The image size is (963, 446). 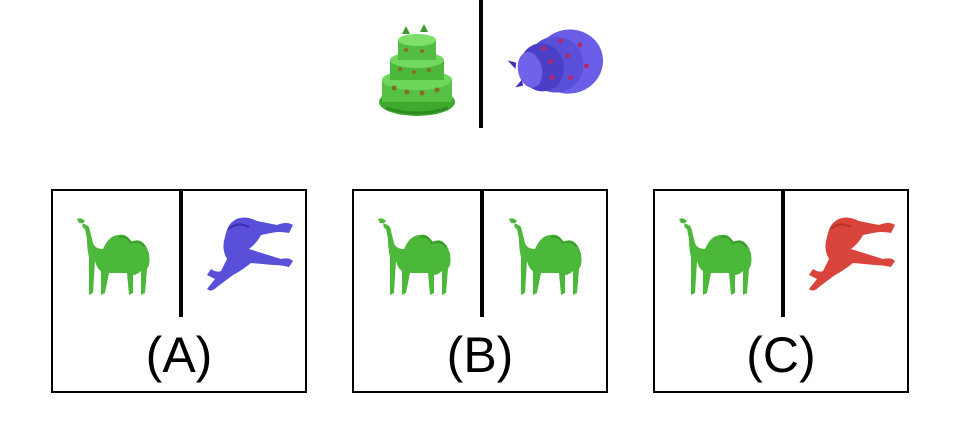 What do you see at coordinates (481, 64) in the screenshot?
I see `example-divider` at bounding box center [481, 64].